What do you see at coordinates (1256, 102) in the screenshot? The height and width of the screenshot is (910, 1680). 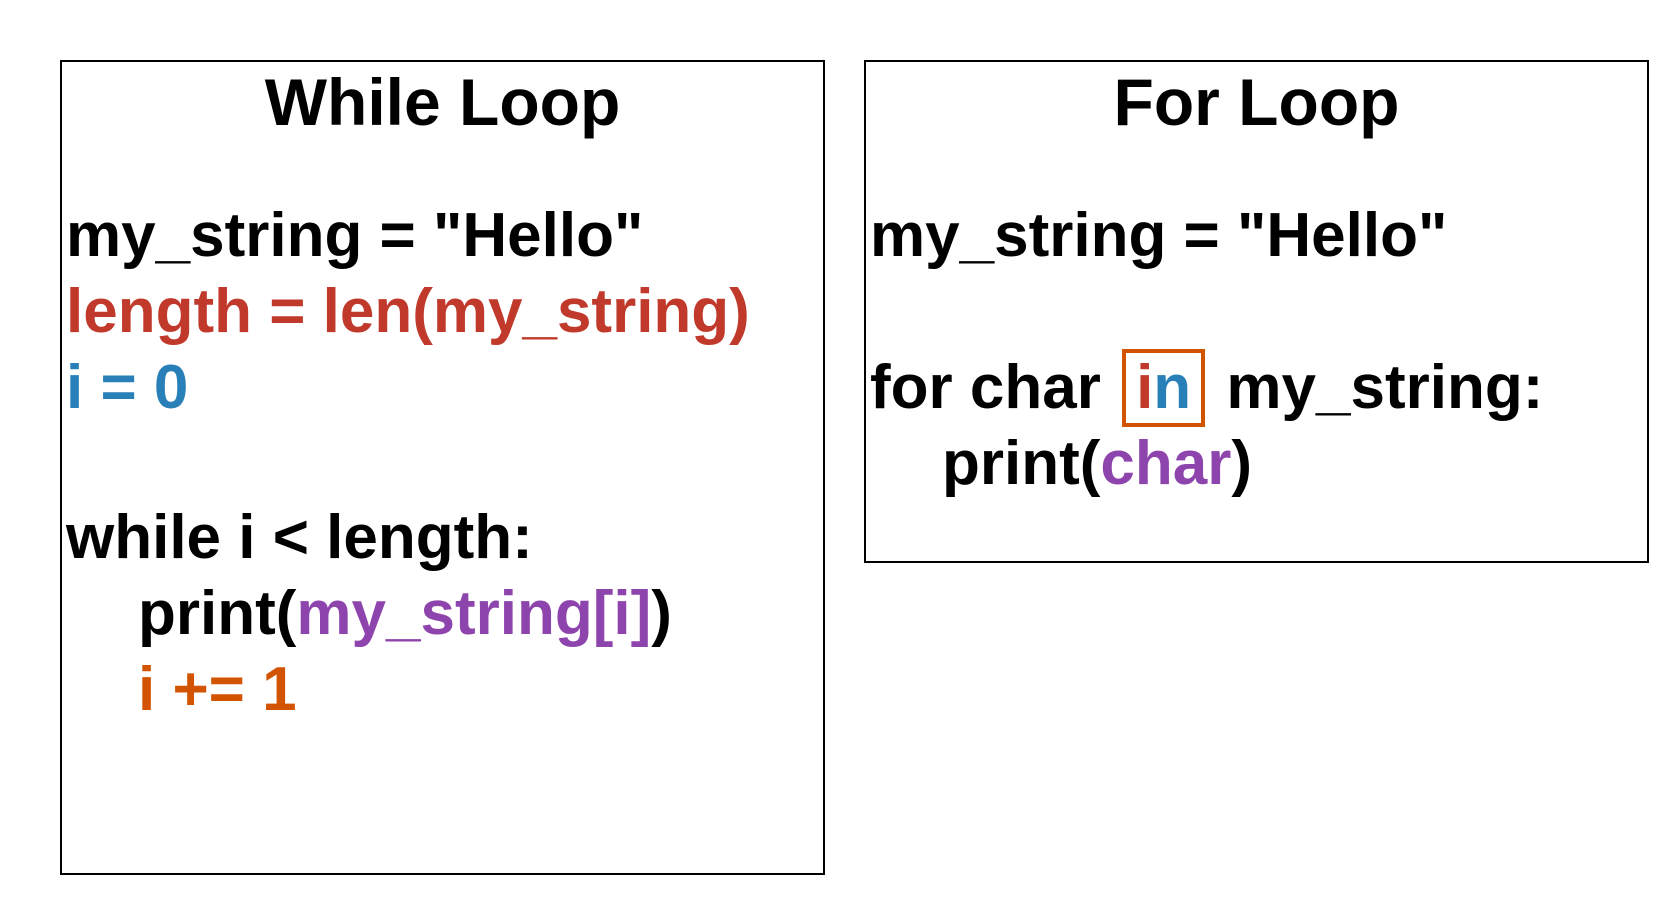 I see `for-loop-title: For Loop` at bounding box center [1256, 102].